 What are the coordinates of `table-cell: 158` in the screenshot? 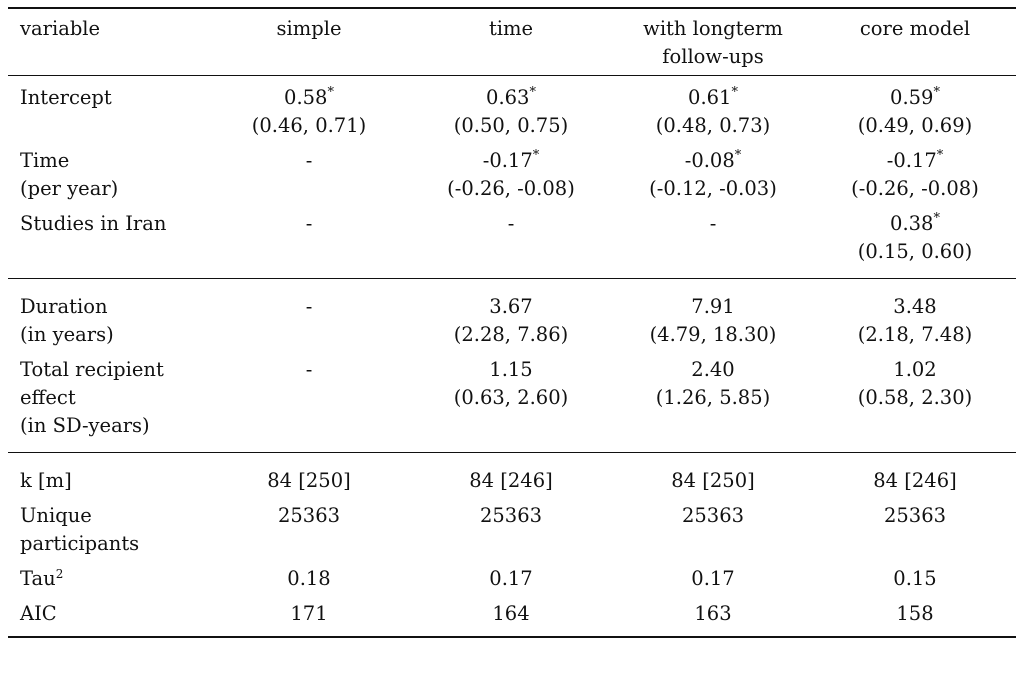 It's located at (915, 616).